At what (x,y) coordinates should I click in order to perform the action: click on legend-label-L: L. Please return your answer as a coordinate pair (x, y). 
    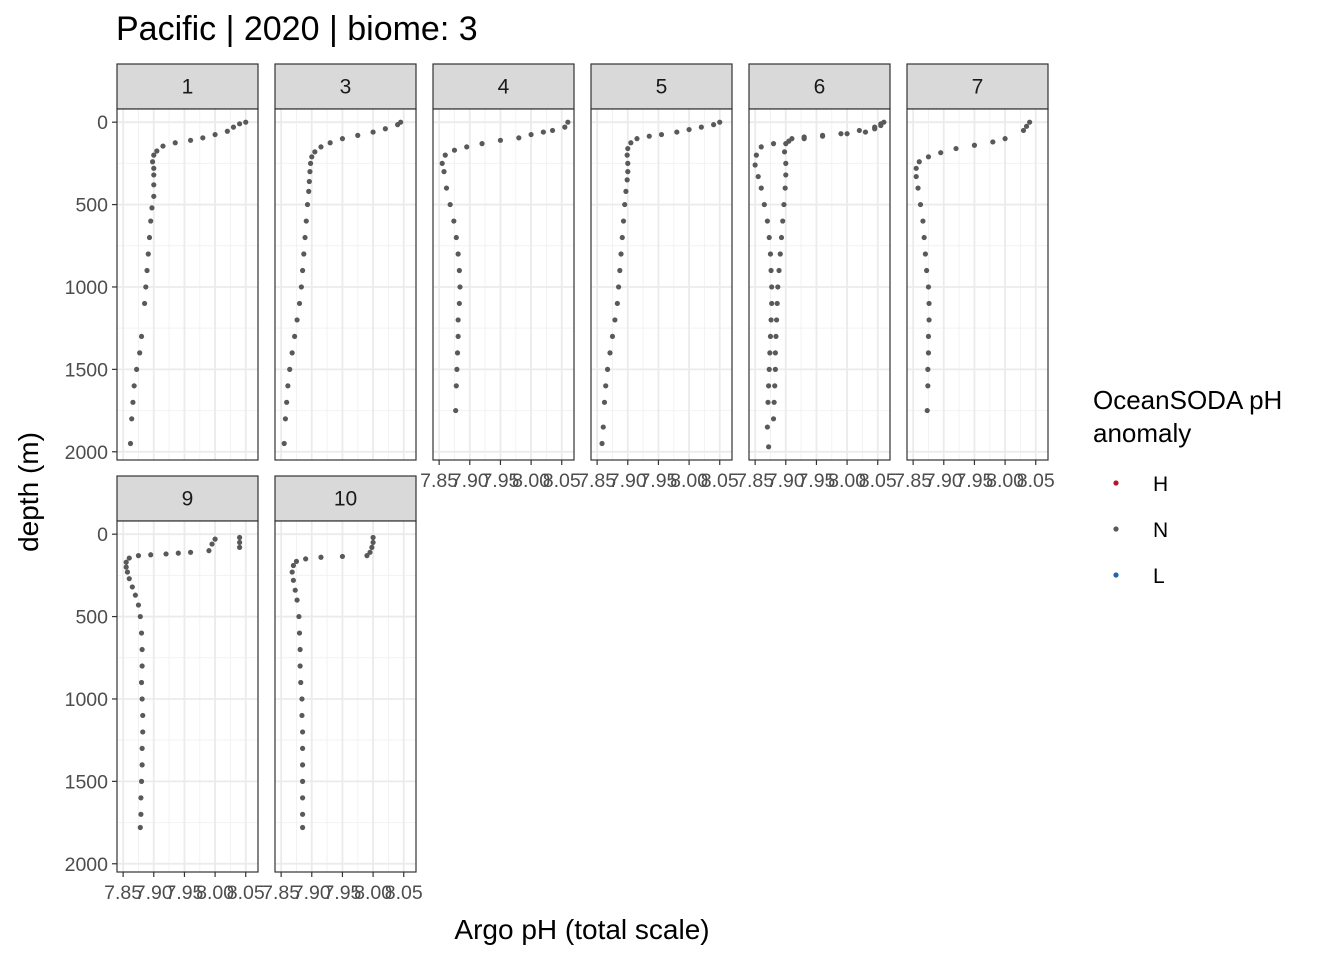
    Looking at the image, I should click on (1159, 576).